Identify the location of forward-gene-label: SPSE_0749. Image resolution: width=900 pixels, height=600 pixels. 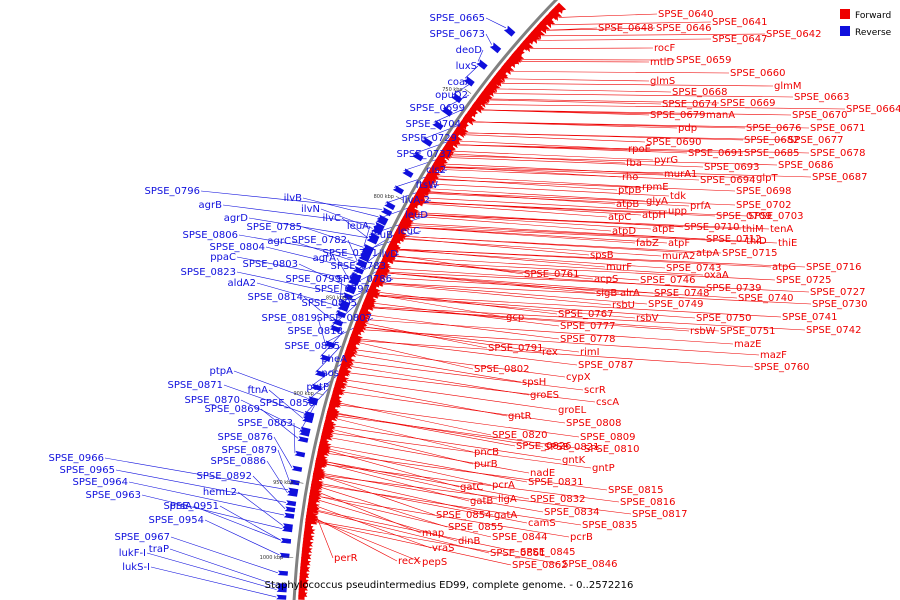
(676, 304).